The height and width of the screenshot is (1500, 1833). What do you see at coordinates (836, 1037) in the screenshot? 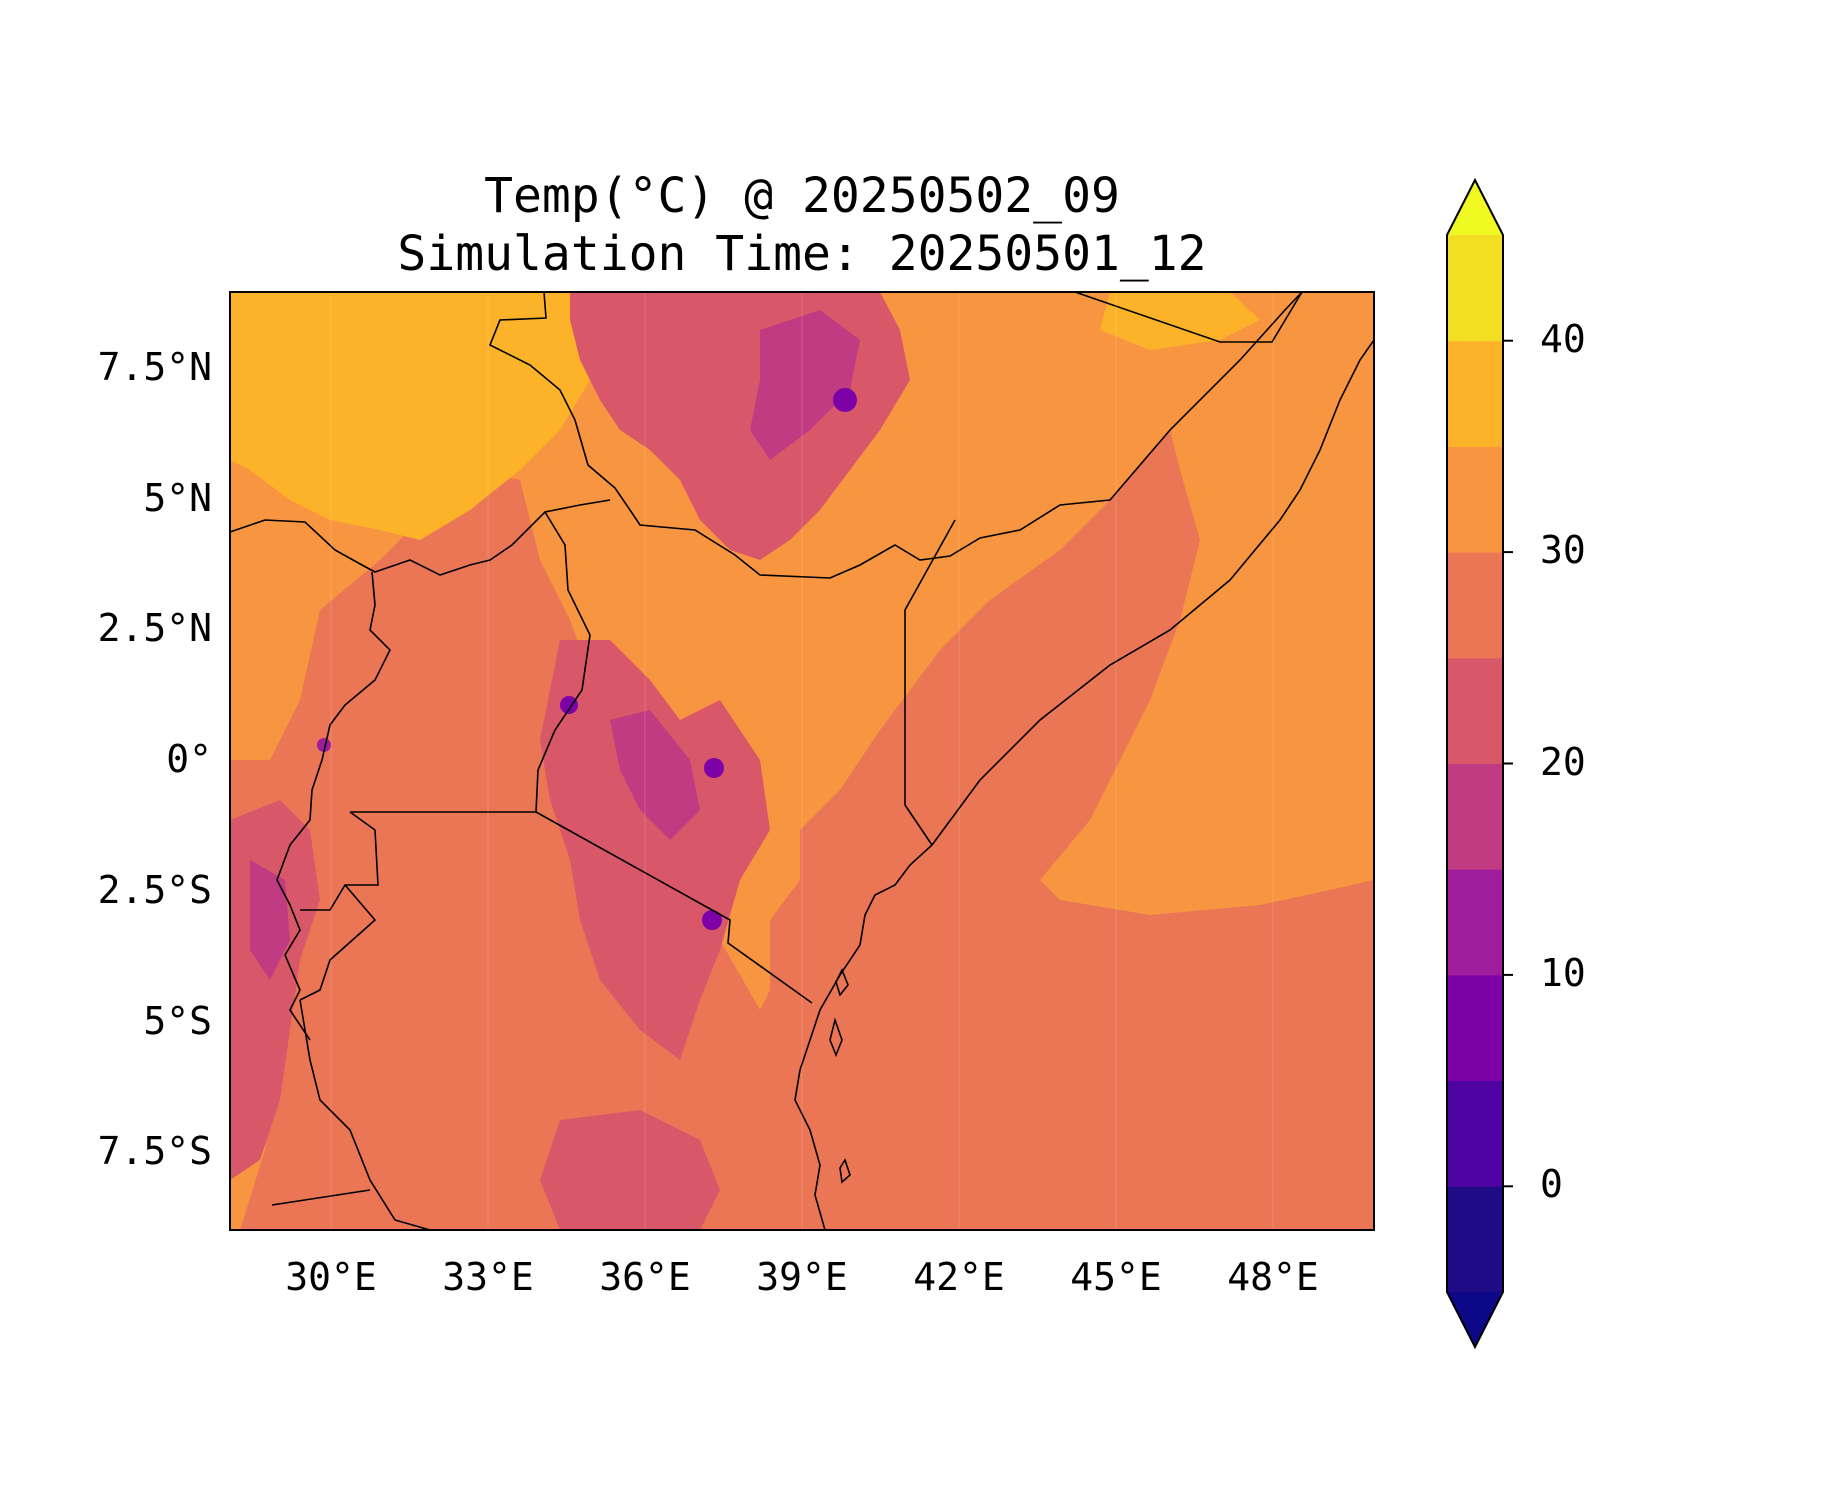
I see `zanzibar-island` at bounding box center [836, 1037].